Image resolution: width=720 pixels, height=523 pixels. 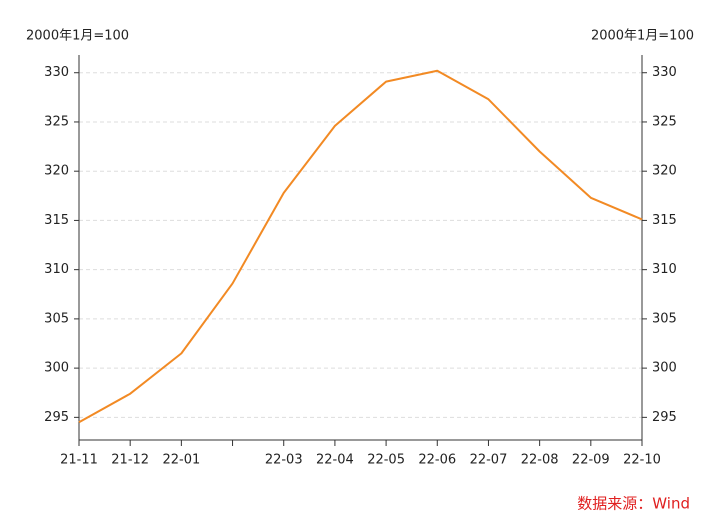 I want to click on x-tick-label: 22-01, so click(x=181, y=460).